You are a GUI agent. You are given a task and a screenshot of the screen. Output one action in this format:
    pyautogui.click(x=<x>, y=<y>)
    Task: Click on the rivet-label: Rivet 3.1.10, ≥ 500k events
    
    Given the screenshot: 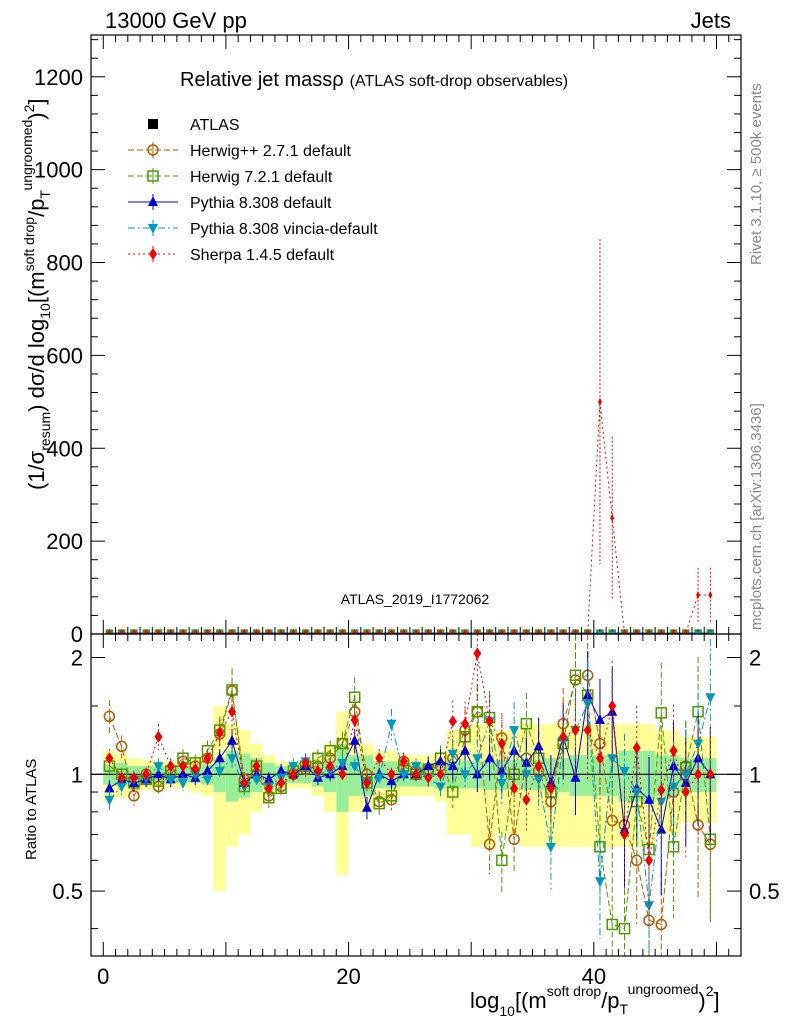 What is the action you would take?
    pyautogui.click(x=756, y=174)
    